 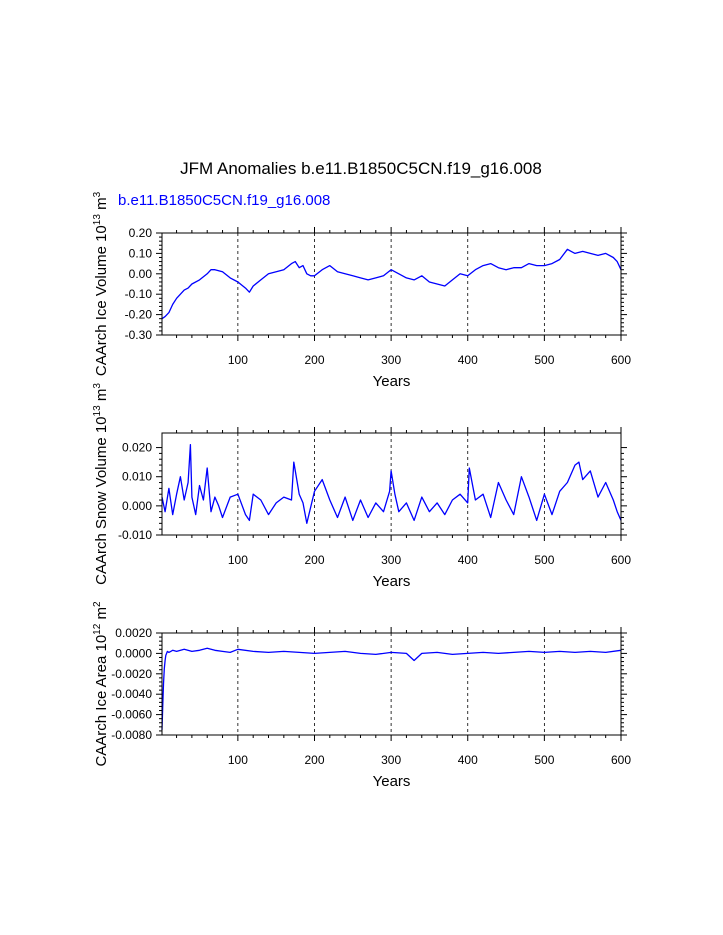 What do you see at coordinates (97, 604) in the screenshot?
I see `y-axis-label-units-exponent: 2` at bounding box center [97, 604].